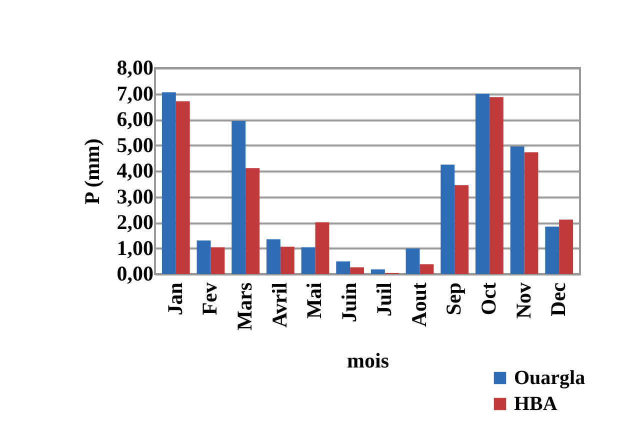 The height and width of the screenshot is (421, 627). What do you see at coordinates (279, 305) in the screenshot?
I see `x-tick-label: Avril` at bounding box center [279, 305].